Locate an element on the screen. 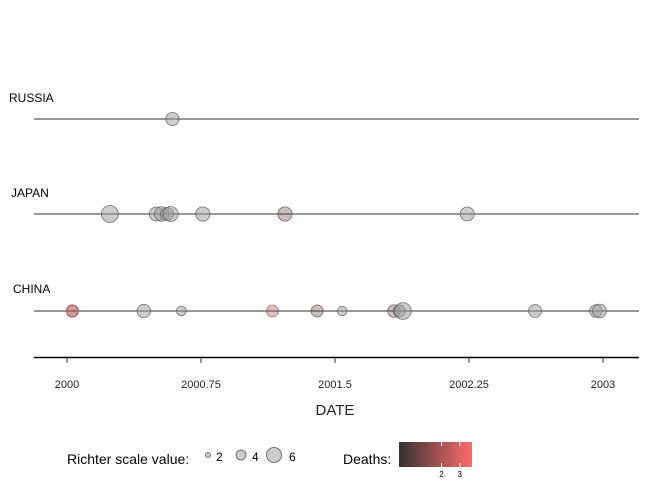  size-legend-title: Richter scale value: is located at coordinates (128, 459).